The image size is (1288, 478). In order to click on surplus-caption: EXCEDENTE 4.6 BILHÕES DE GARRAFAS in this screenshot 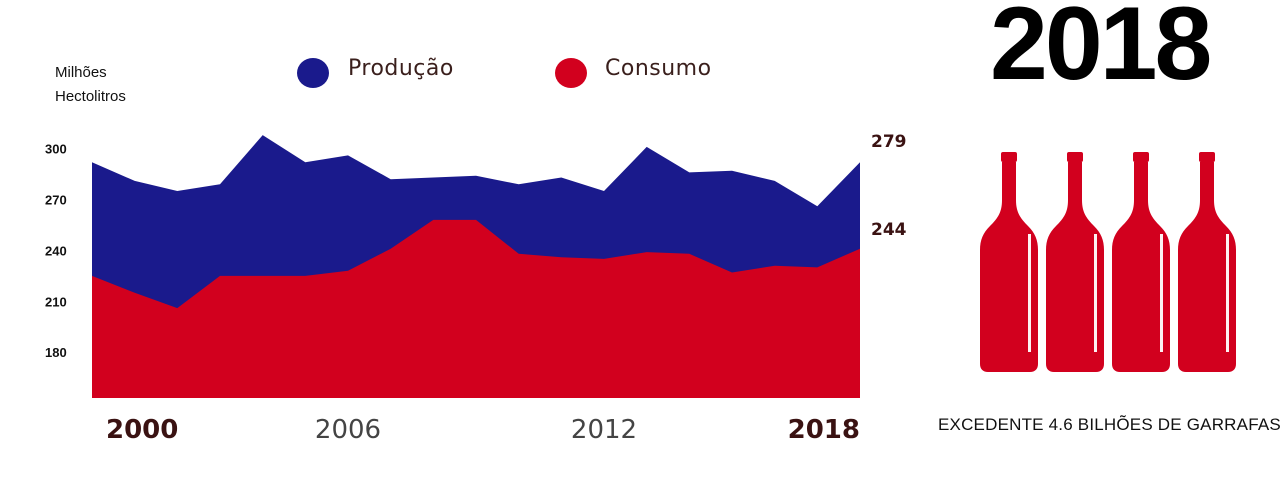, I will do `click(1109, 424)`.